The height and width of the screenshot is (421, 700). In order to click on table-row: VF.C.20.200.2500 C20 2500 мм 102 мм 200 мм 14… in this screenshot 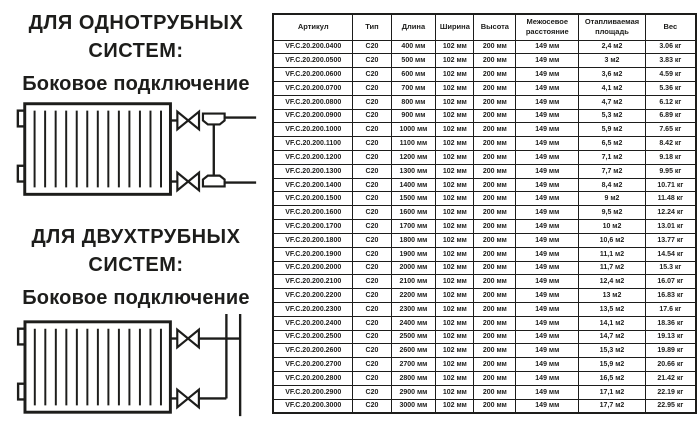, I will do `click(484, 337)`.